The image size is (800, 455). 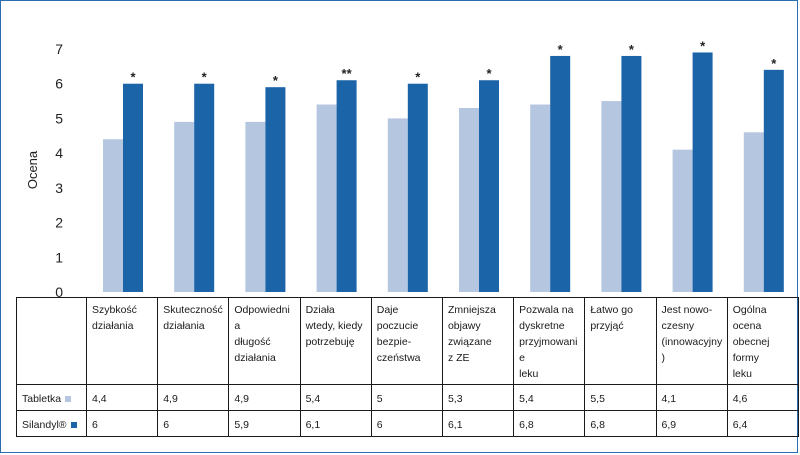 I want to click on y-tick-label: 4, so click(x=59, y=153).